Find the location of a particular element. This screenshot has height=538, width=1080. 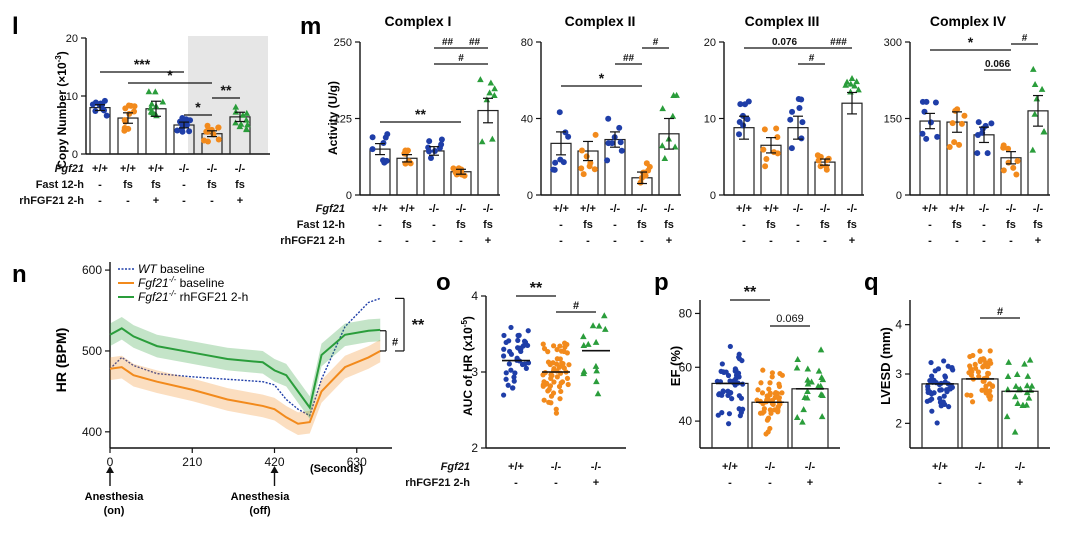

m3-bar is located at coordinates (852, 149).